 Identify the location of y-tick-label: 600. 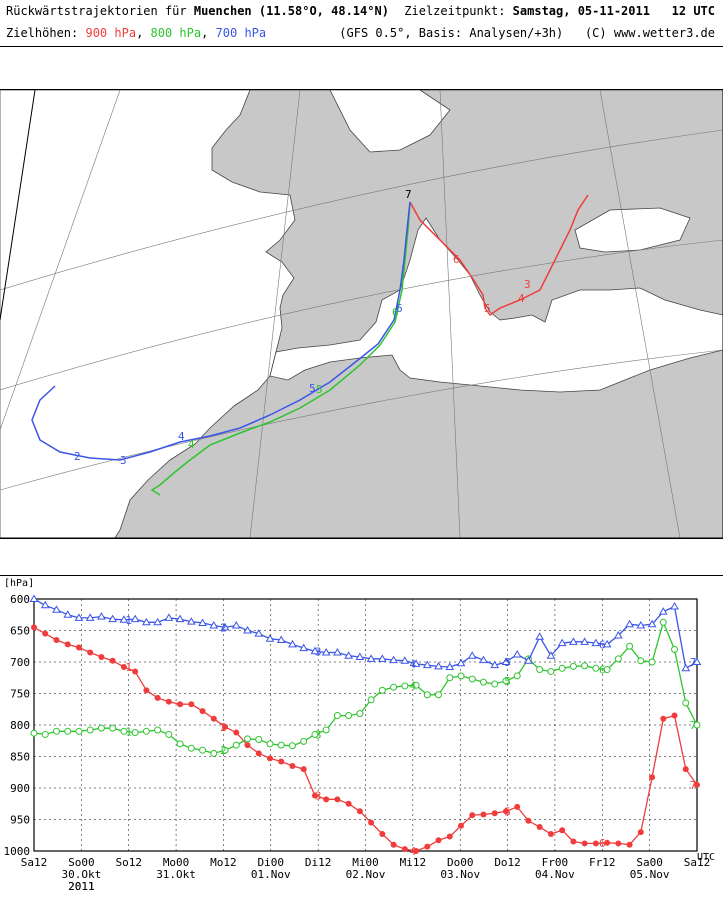
(20, 599).